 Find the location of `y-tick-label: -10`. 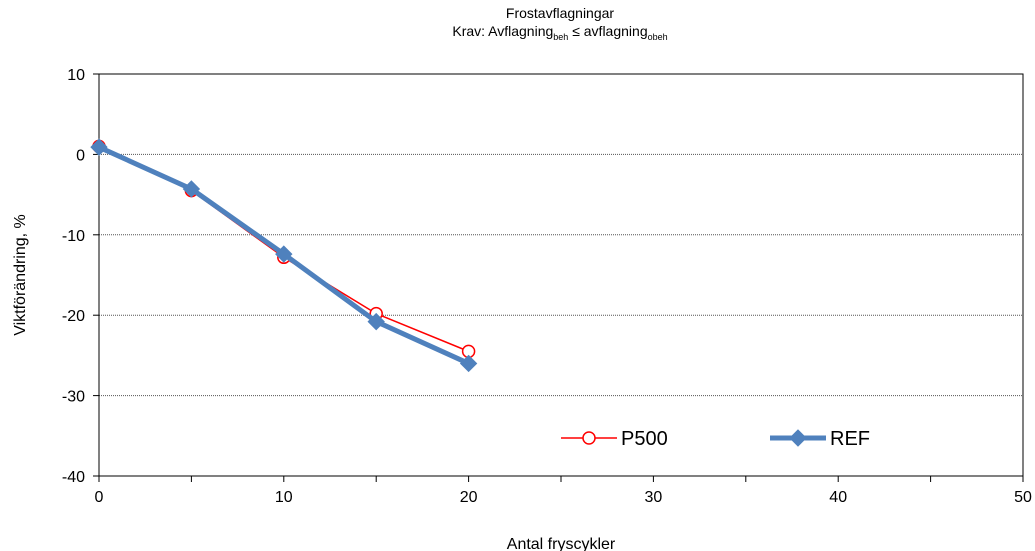

y-tick-label: -10 is located at coordinates (73, 236).